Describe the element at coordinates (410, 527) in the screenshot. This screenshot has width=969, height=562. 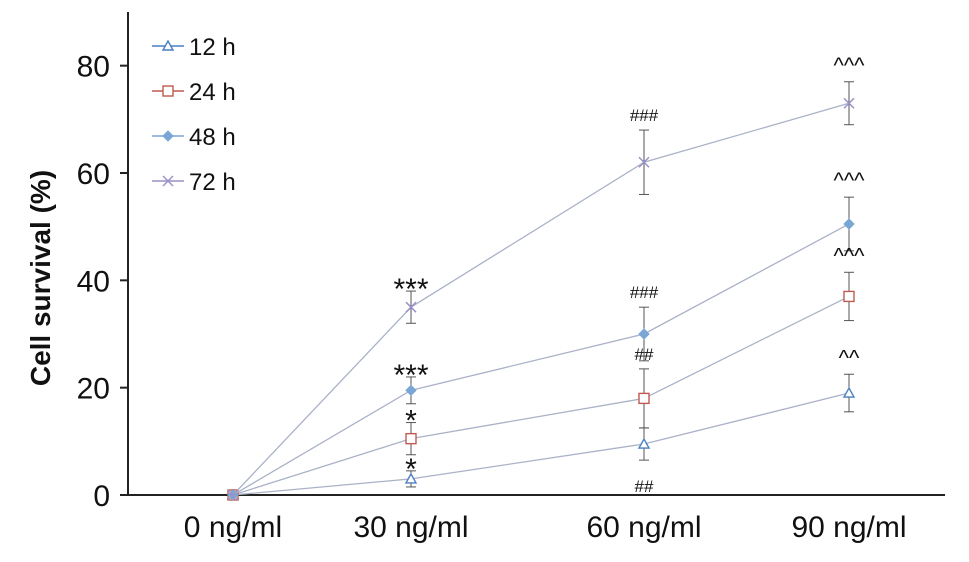
I see `x-tick-label: 30 ng/ml` at that location.